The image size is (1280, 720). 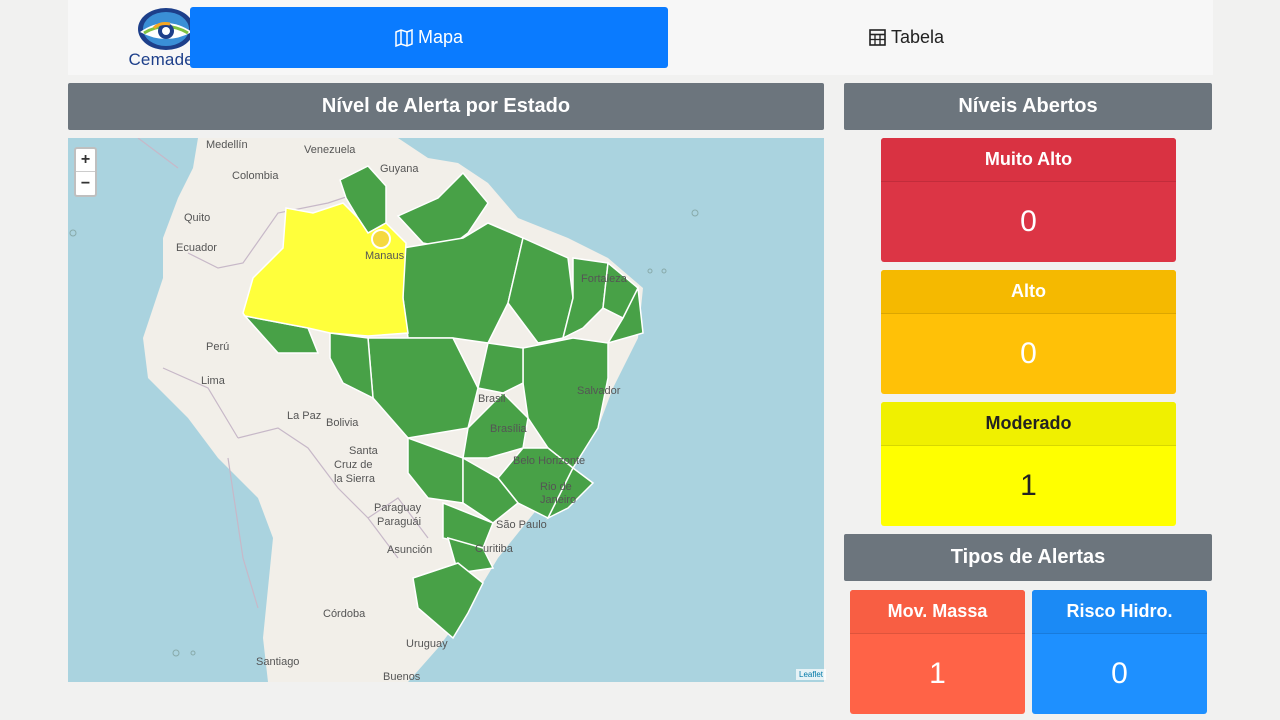 What do you see at coordinates (398, 508) in the screenshot?
I see `label-paraguay: Paraguay` at bounding box center [398, 508].